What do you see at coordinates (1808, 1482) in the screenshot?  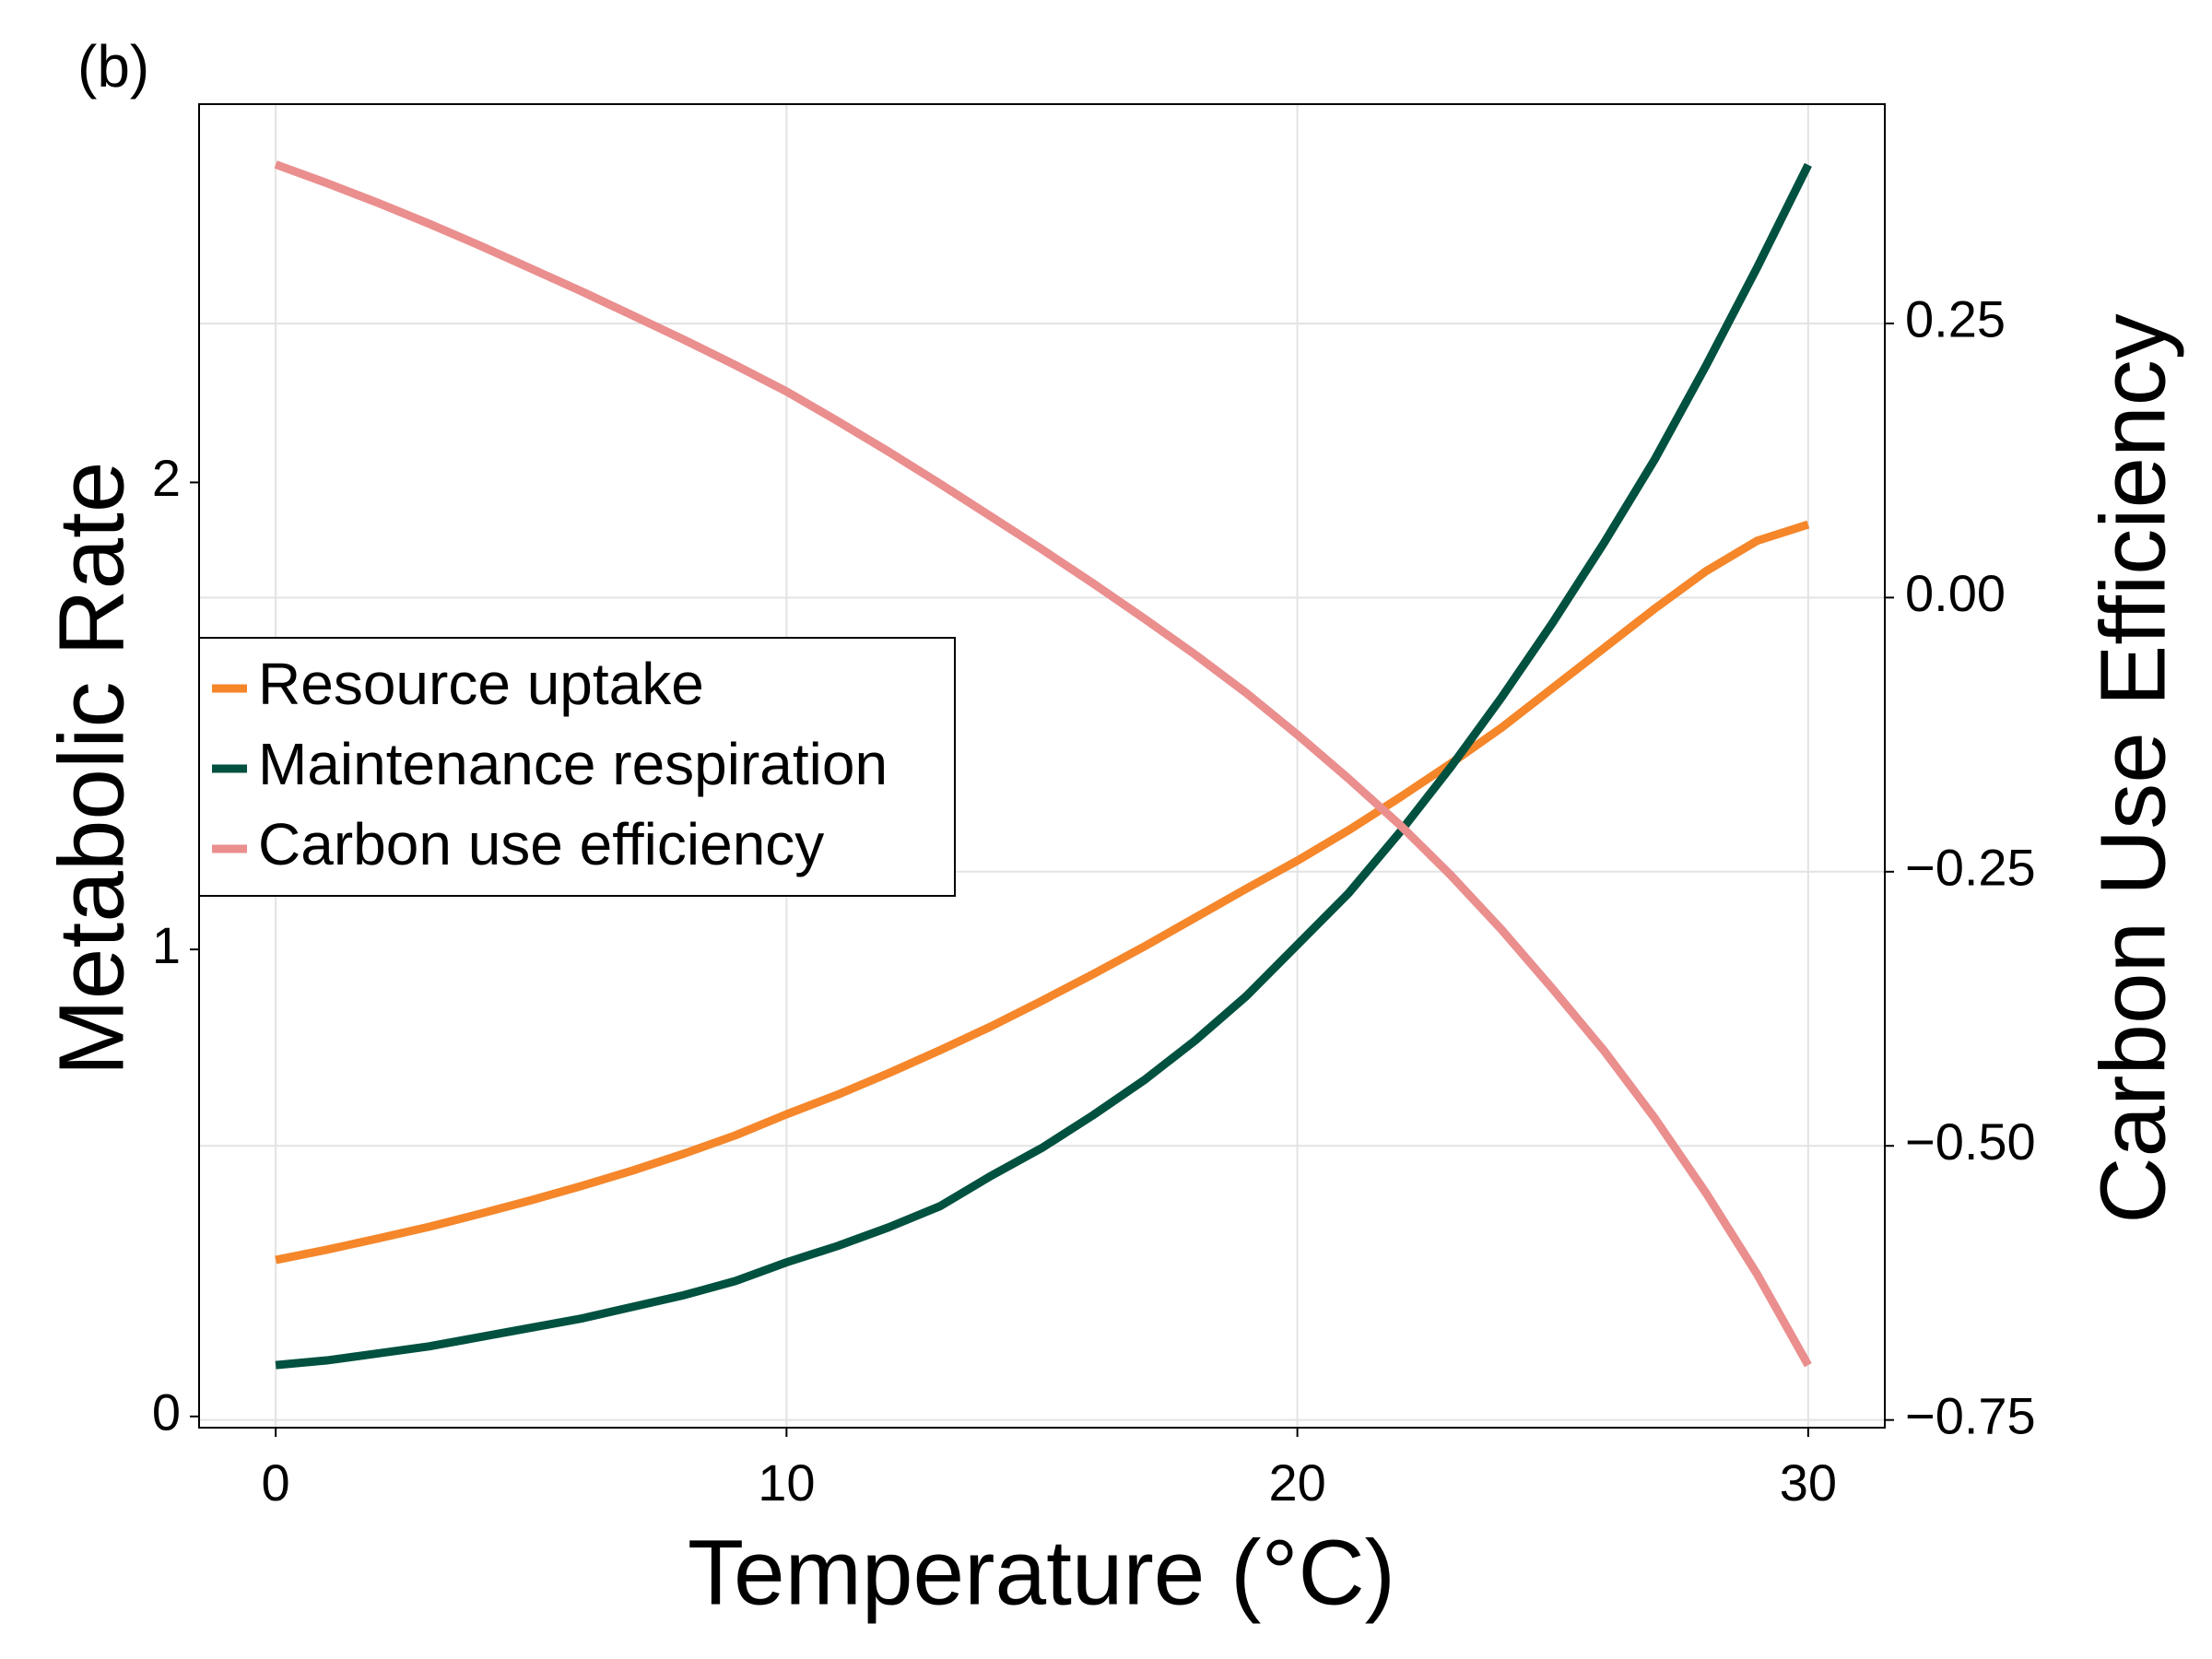 I see `x-tick-label: 30` at bounding box center [1808, 1482].